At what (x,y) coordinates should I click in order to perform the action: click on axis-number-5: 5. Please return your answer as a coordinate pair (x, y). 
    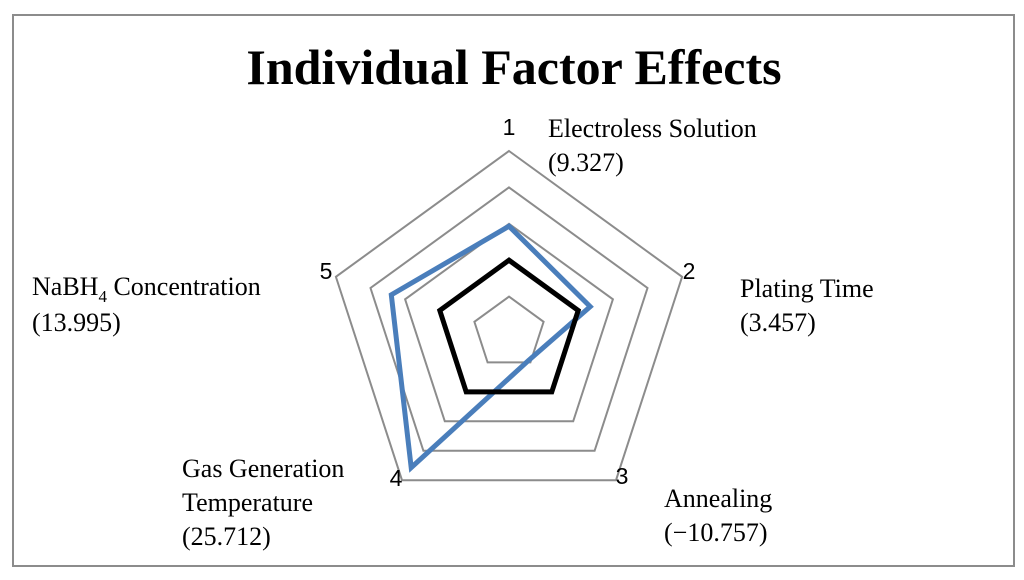
    Looking at the image, I should click on (326, 271).